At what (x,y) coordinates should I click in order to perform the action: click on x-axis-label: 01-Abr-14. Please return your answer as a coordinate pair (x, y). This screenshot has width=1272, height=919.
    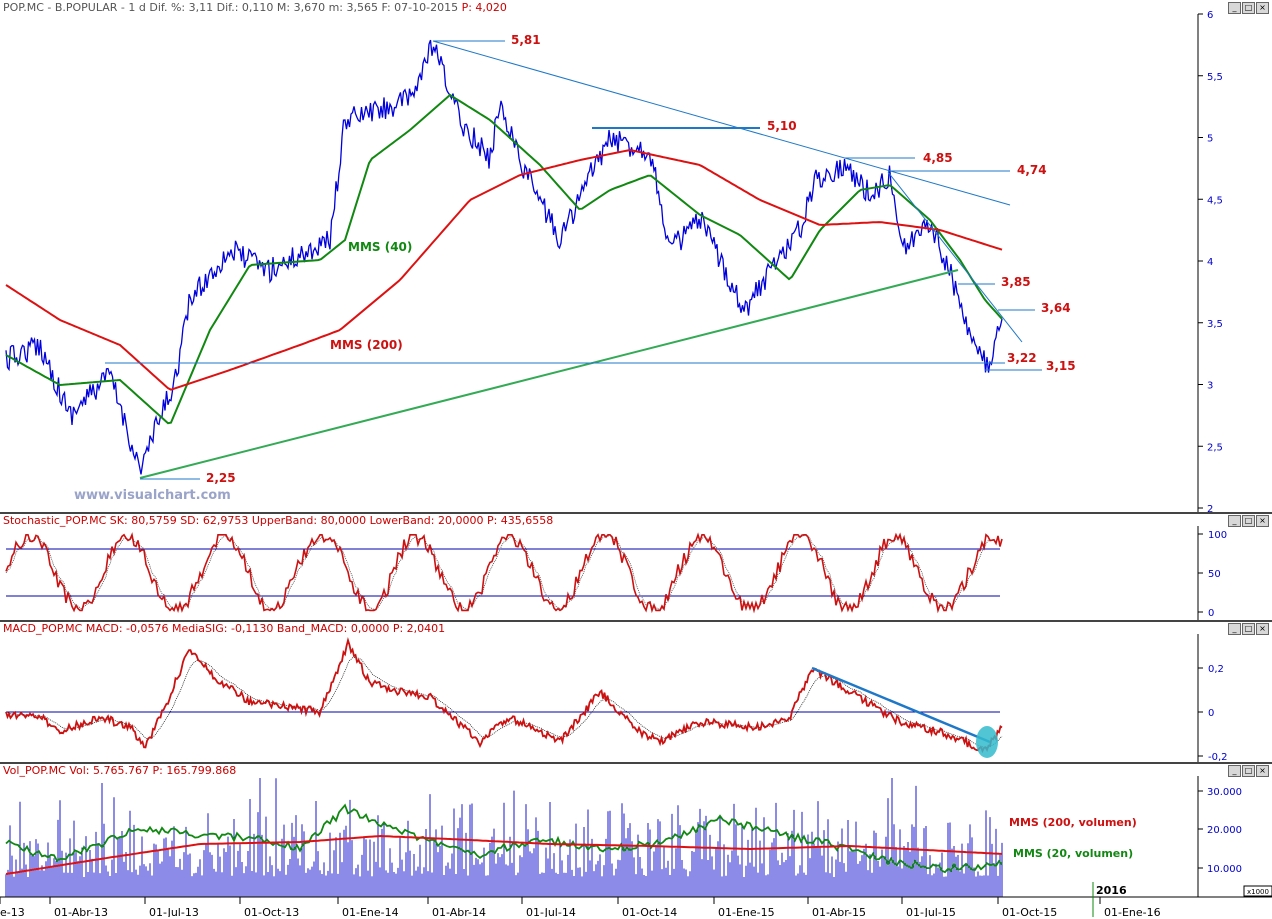
    Looking at the image, I should click on (459, 911).